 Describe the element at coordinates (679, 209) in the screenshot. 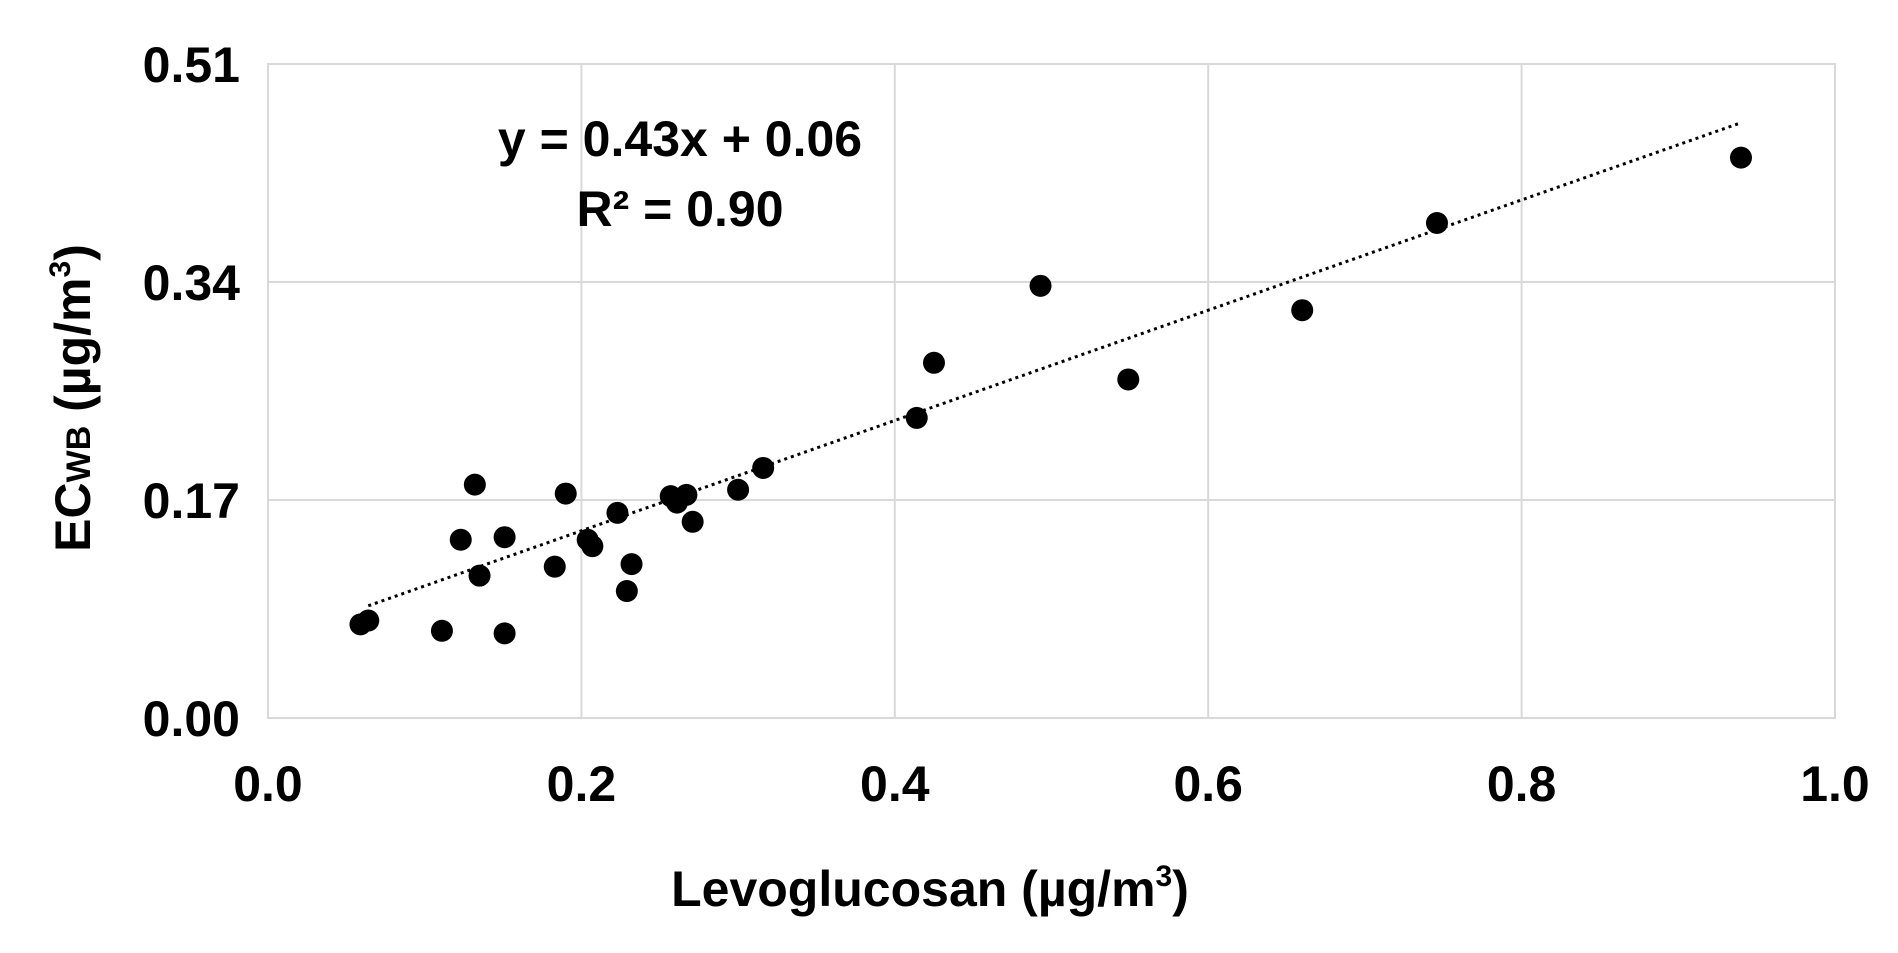

I see `r-squared-label: R² = 0.90` at that location.